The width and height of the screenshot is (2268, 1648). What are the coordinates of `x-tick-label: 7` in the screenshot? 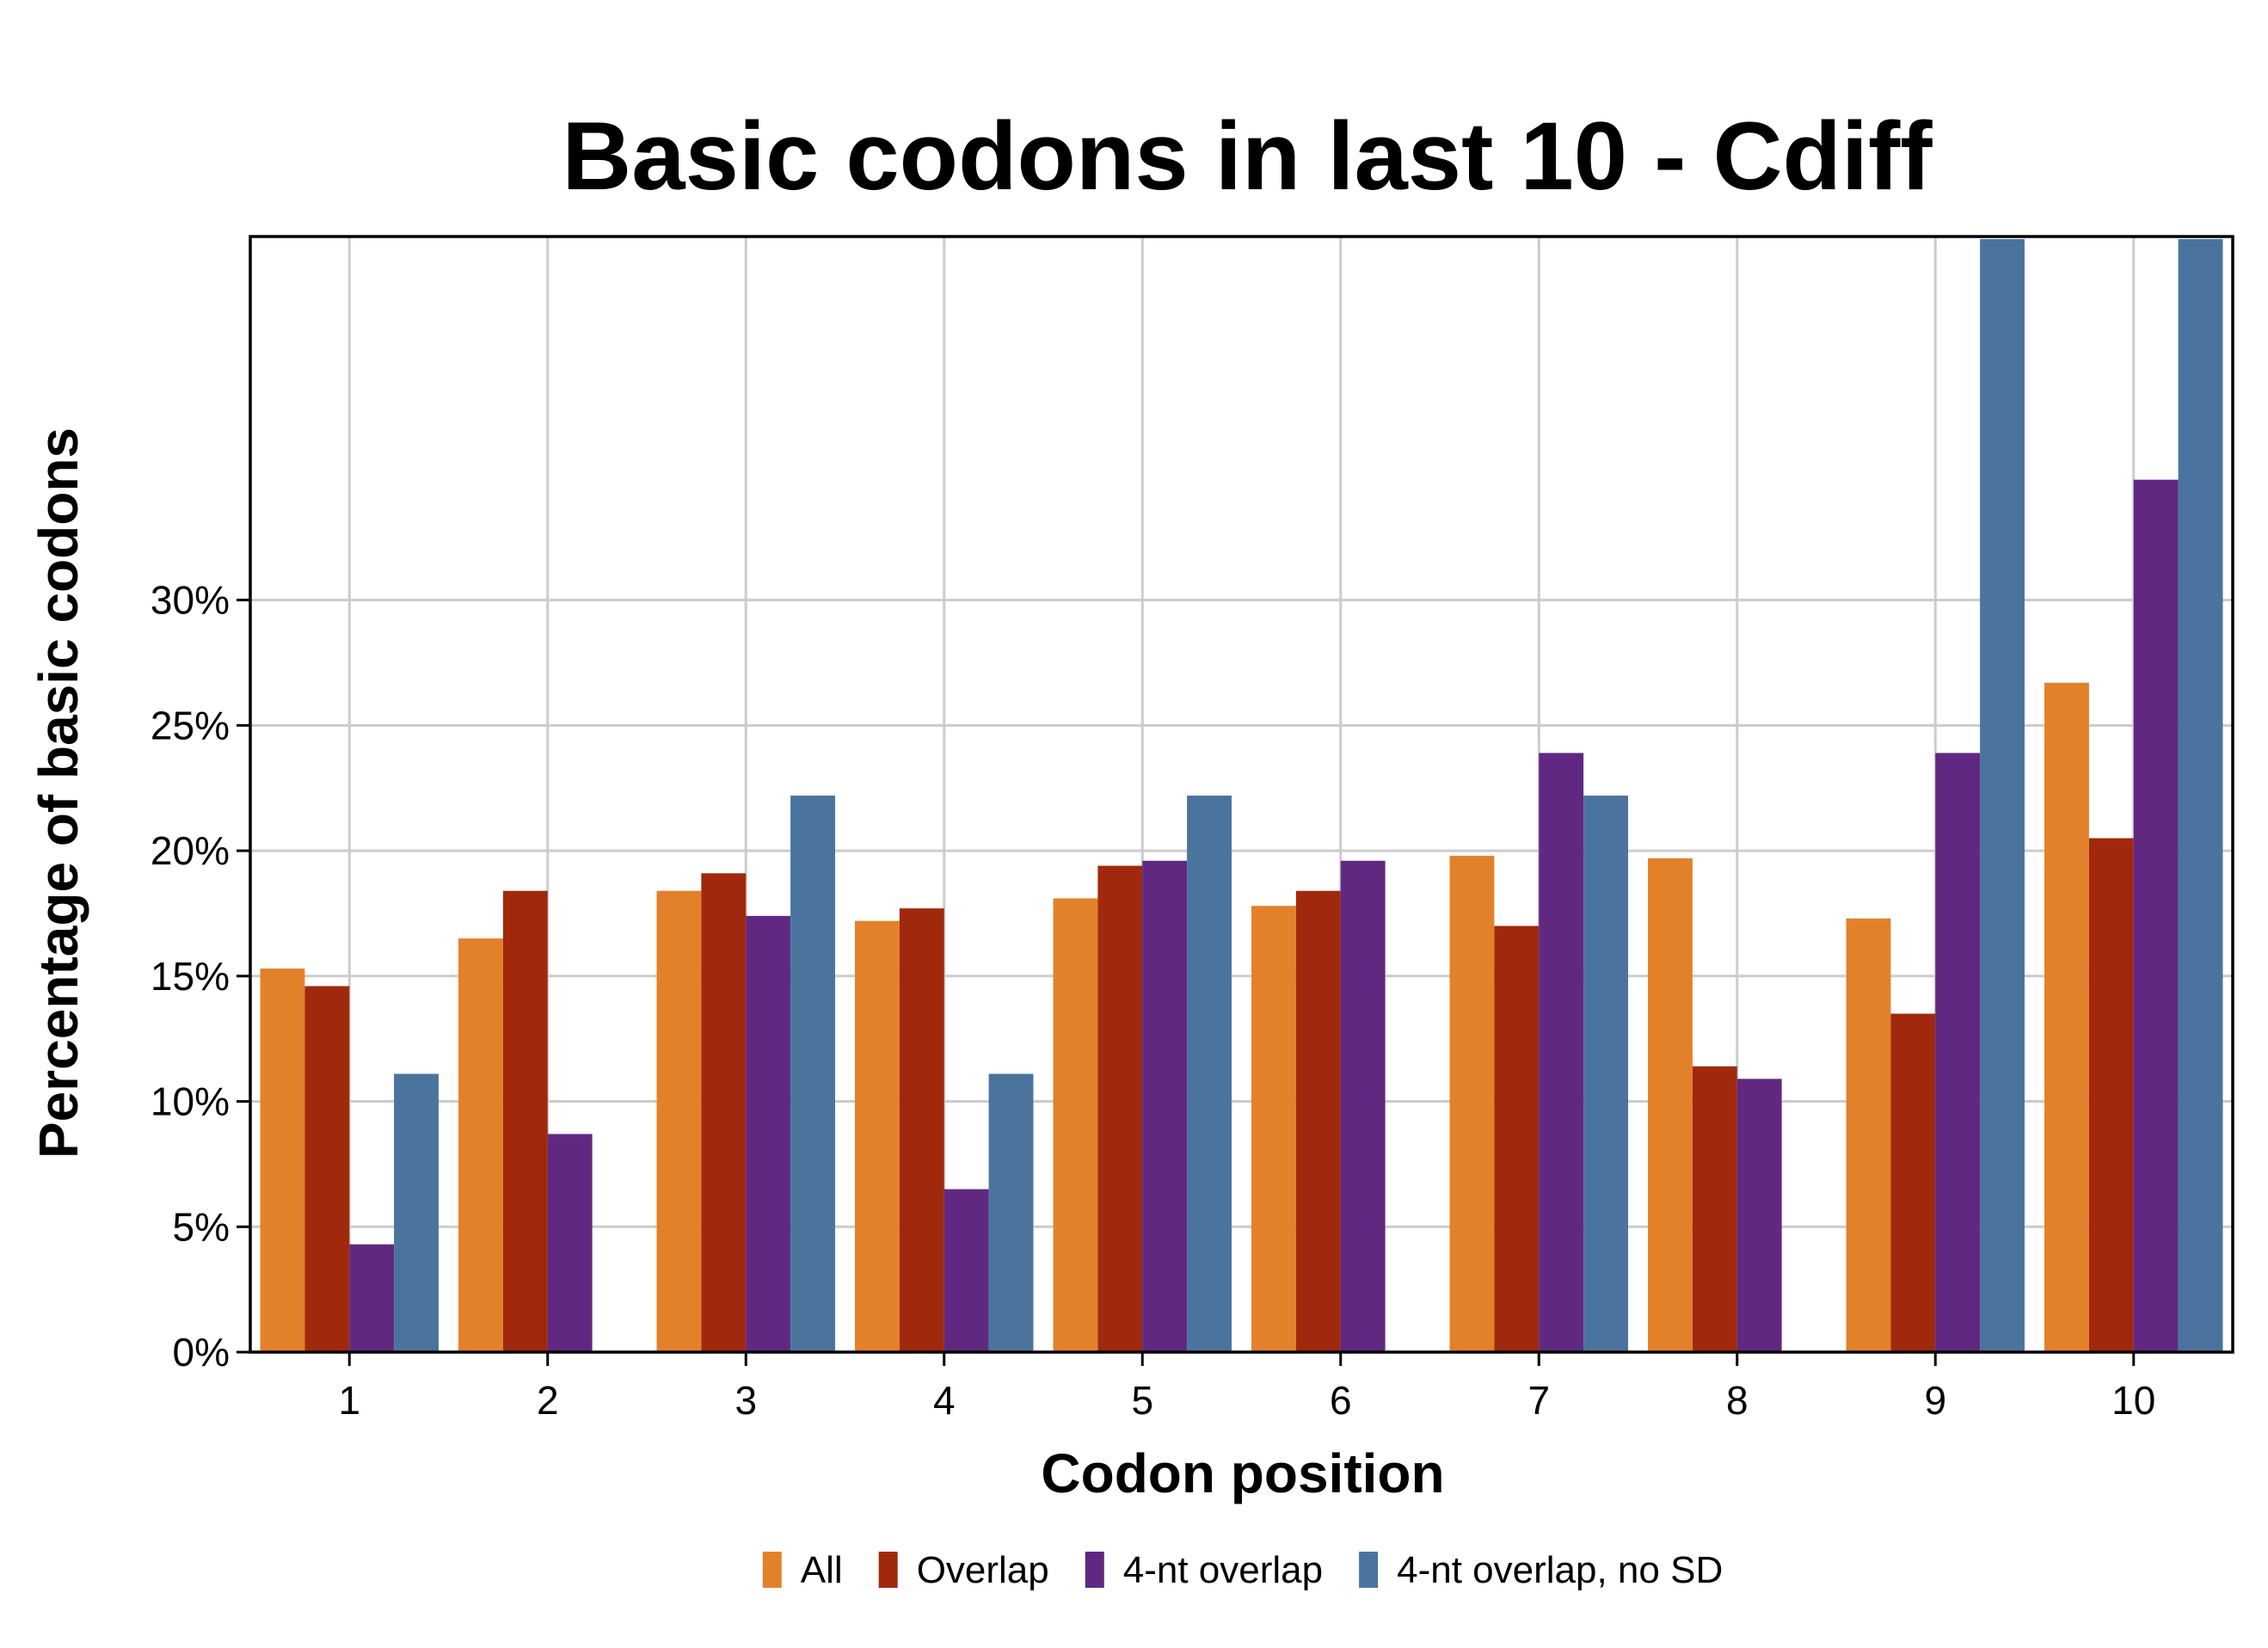 It's located at (1539, 1401).